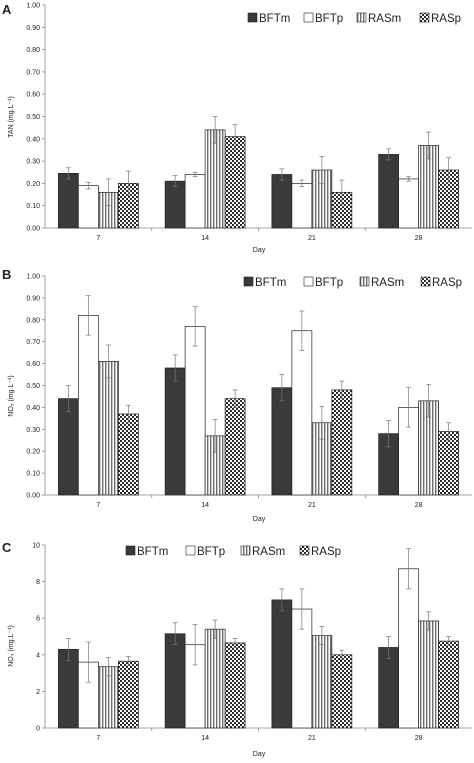 Image resolution: width=474 pixels, height=763 pixels. Describe the element at coordinates (7, 9) in the screenshot. I see `panel-letter-a: A` at that location.